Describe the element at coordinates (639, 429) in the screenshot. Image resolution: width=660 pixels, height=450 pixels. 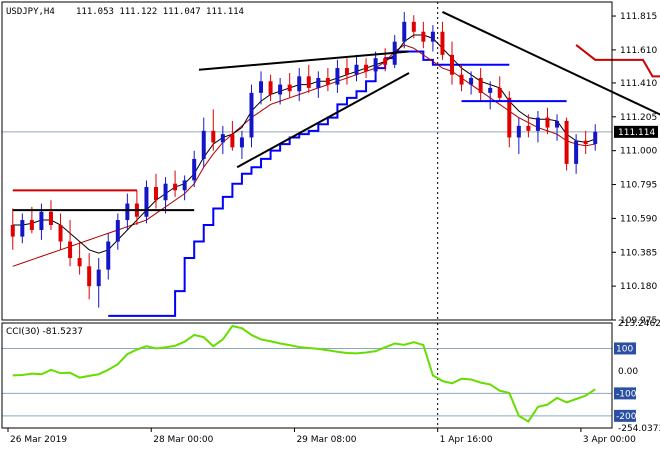
I see `cci-tick-label-5: -254.0373` at that location.